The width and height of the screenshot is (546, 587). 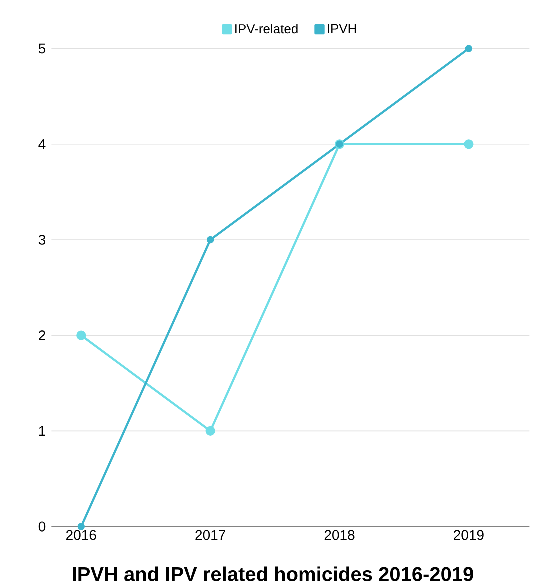 I want to click on x-tick-label: 2017, so click(x=211, y=535).